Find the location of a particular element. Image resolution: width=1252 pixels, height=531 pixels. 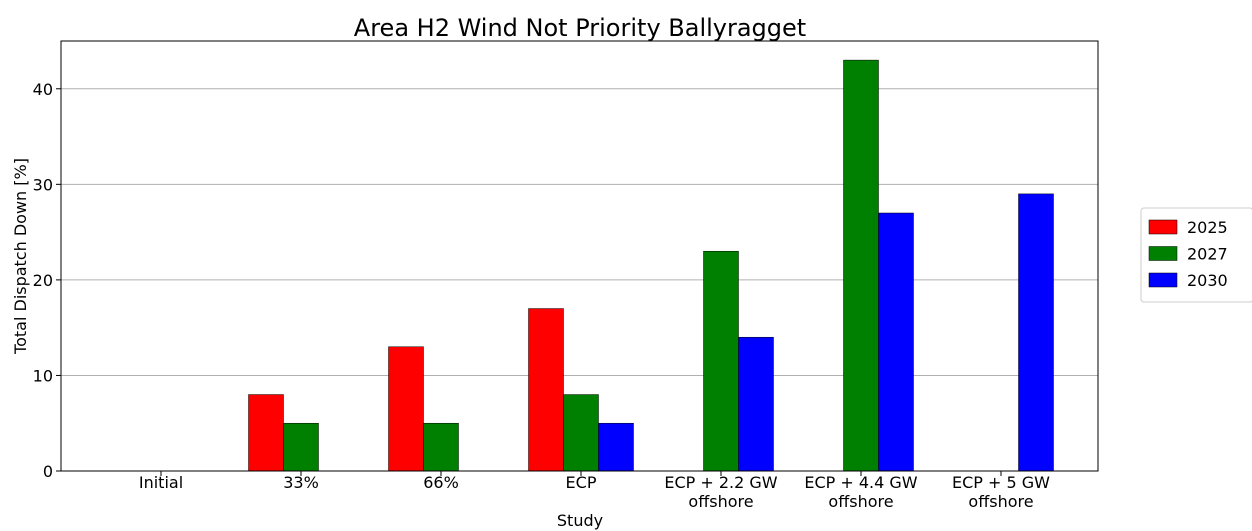

x-axis-label: Study is located at coordinates (580, 520).